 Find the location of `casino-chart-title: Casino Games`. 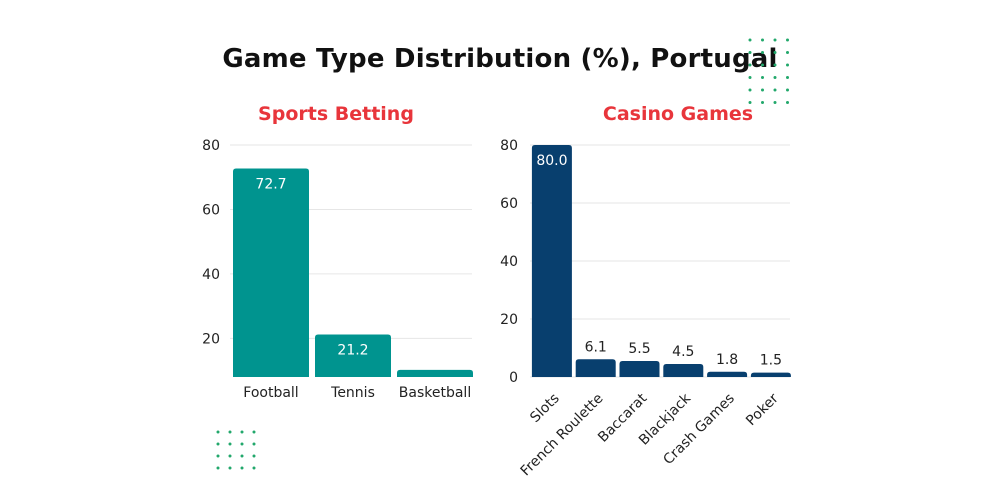

casino-chart-title: Casino Games is located at coordinates (678, 114).